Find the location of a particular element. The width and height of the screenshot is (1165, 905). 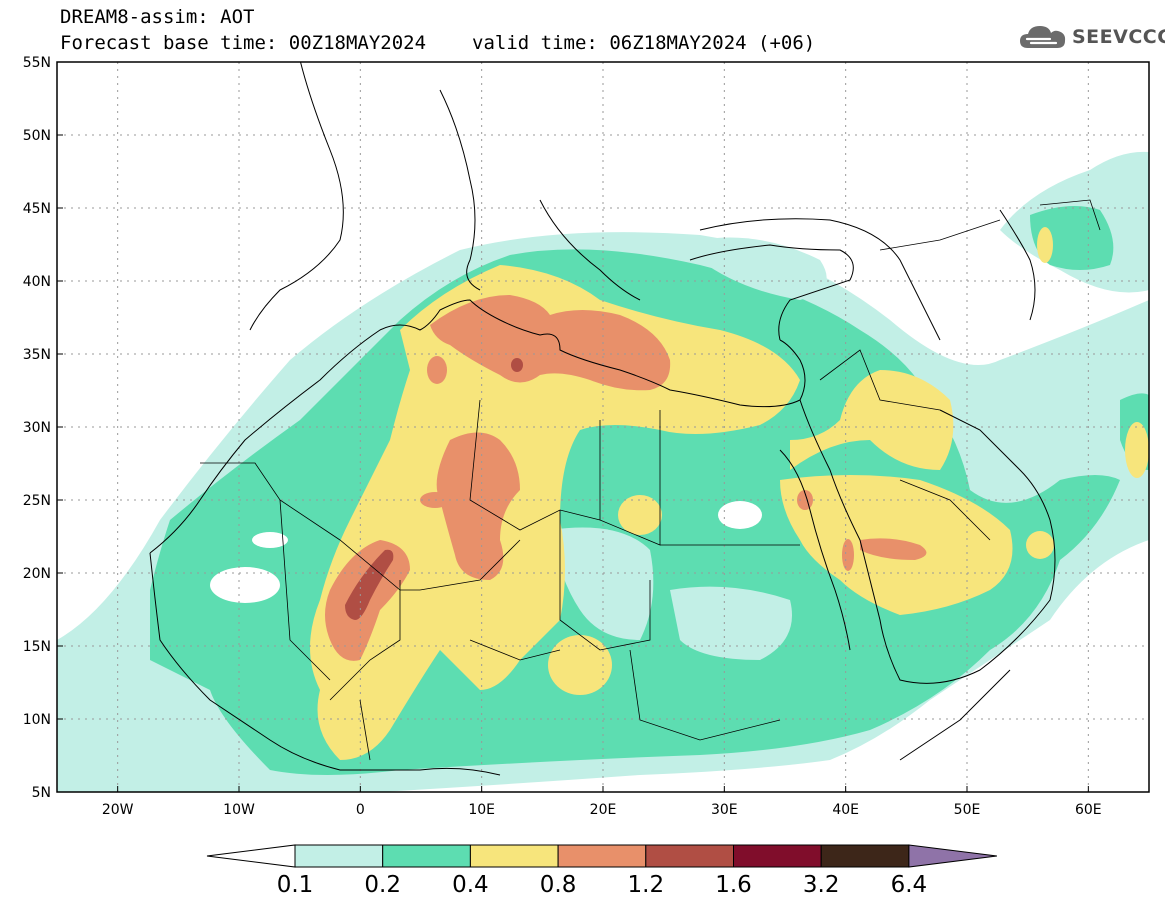

colorbar-under-arrow is located at coordinates (251, 856).